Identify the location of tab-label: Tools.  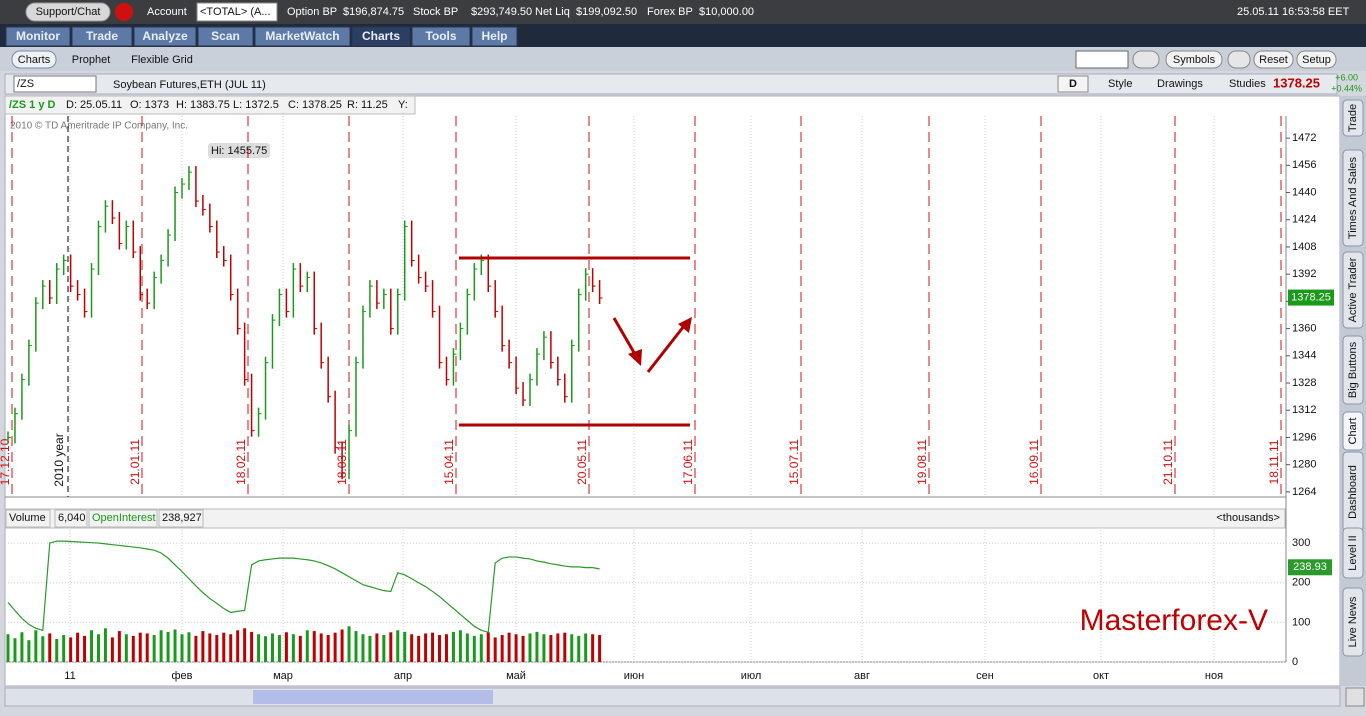
(440, 36).